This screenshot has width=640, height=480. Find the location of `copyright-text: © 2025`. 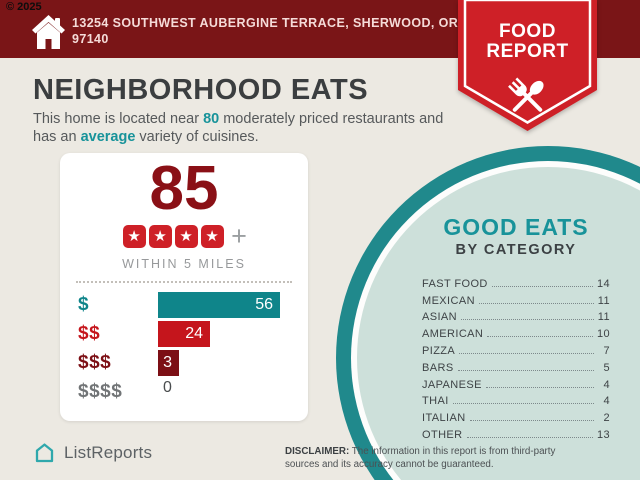

copyright-text: © 2025 is located at coordinates (24, 7).